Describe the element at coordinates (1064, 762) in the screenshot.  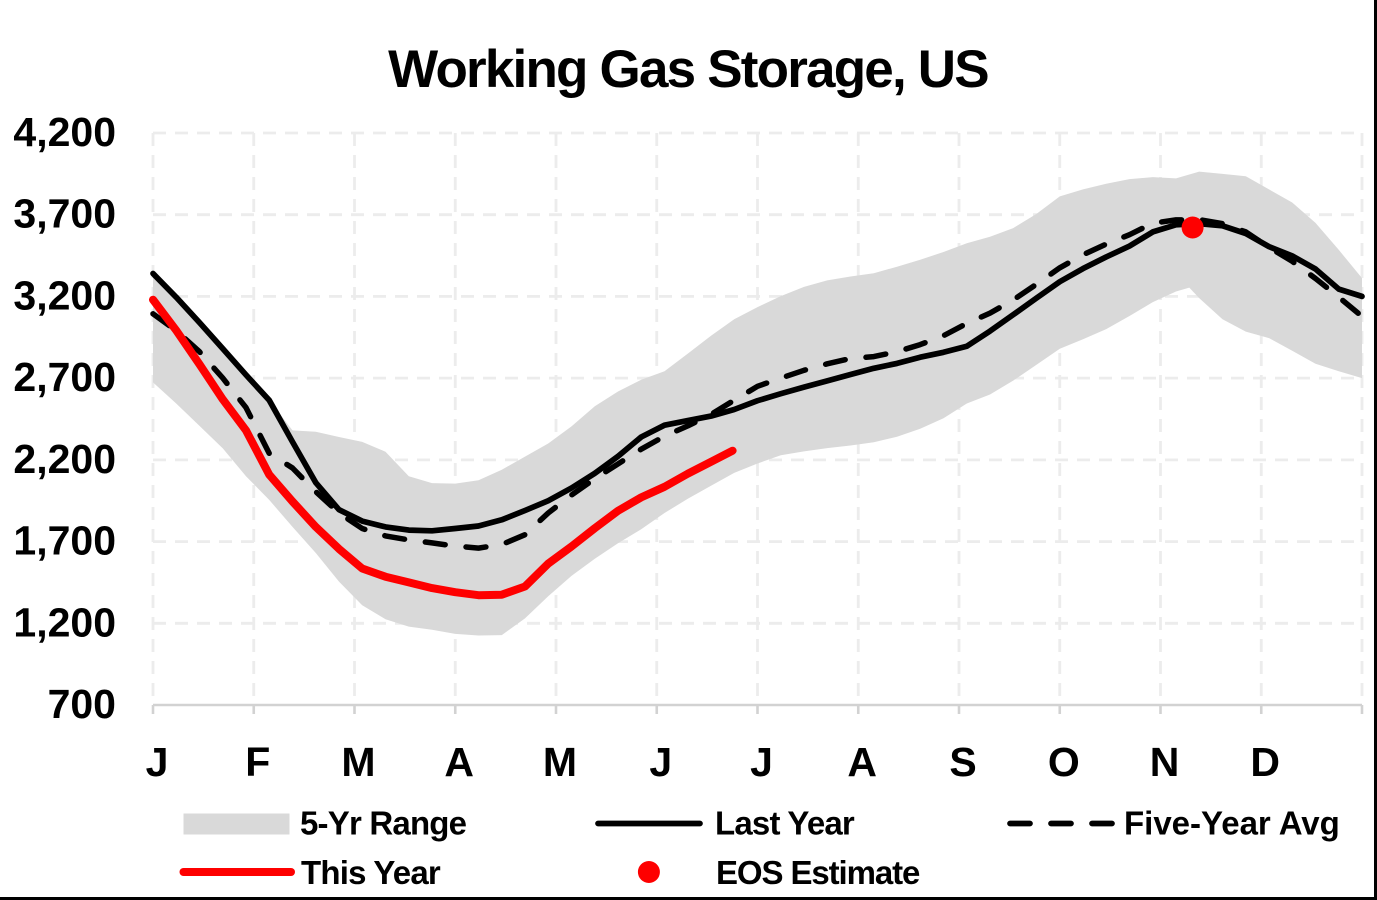
I see `svg-text: O` at that location.